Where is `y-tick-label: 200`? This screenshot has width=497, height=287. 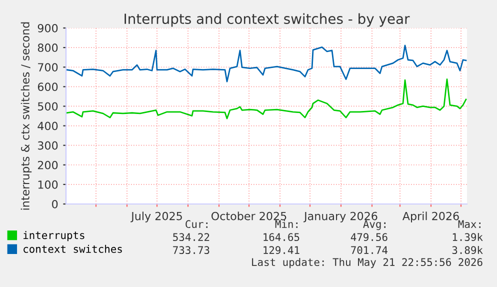
y-tick-label: 200 is located at coordinates (48, 165).